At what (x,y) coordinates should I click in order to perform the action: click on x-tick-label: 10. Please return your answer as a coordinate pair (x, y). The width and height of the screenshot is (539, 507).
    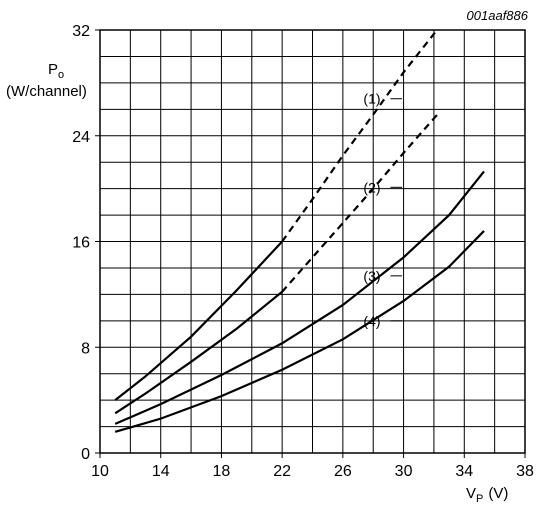
    Looking at the image, I should click on (100, 471).